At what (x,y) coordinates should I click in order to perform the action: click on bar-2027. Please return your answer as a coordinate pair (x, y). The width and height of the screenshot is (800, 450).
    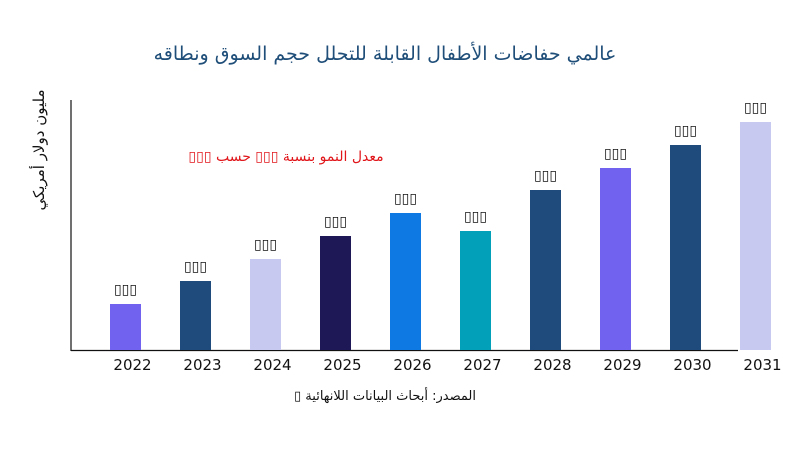
    Looking at the image, I should click on (475, 290).